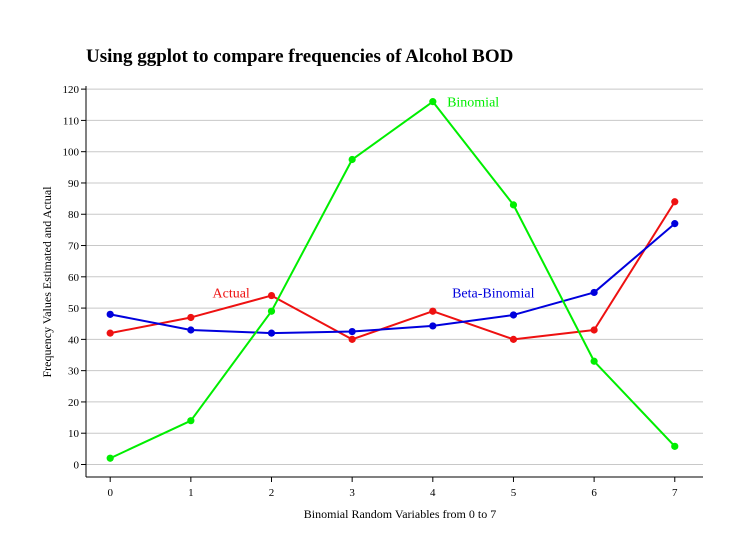 Image resolution: width=752 pixels, height=560 pixels. I want to click on y-axis-label: Frequency Values Estimated and Actual, so click(47, 282).